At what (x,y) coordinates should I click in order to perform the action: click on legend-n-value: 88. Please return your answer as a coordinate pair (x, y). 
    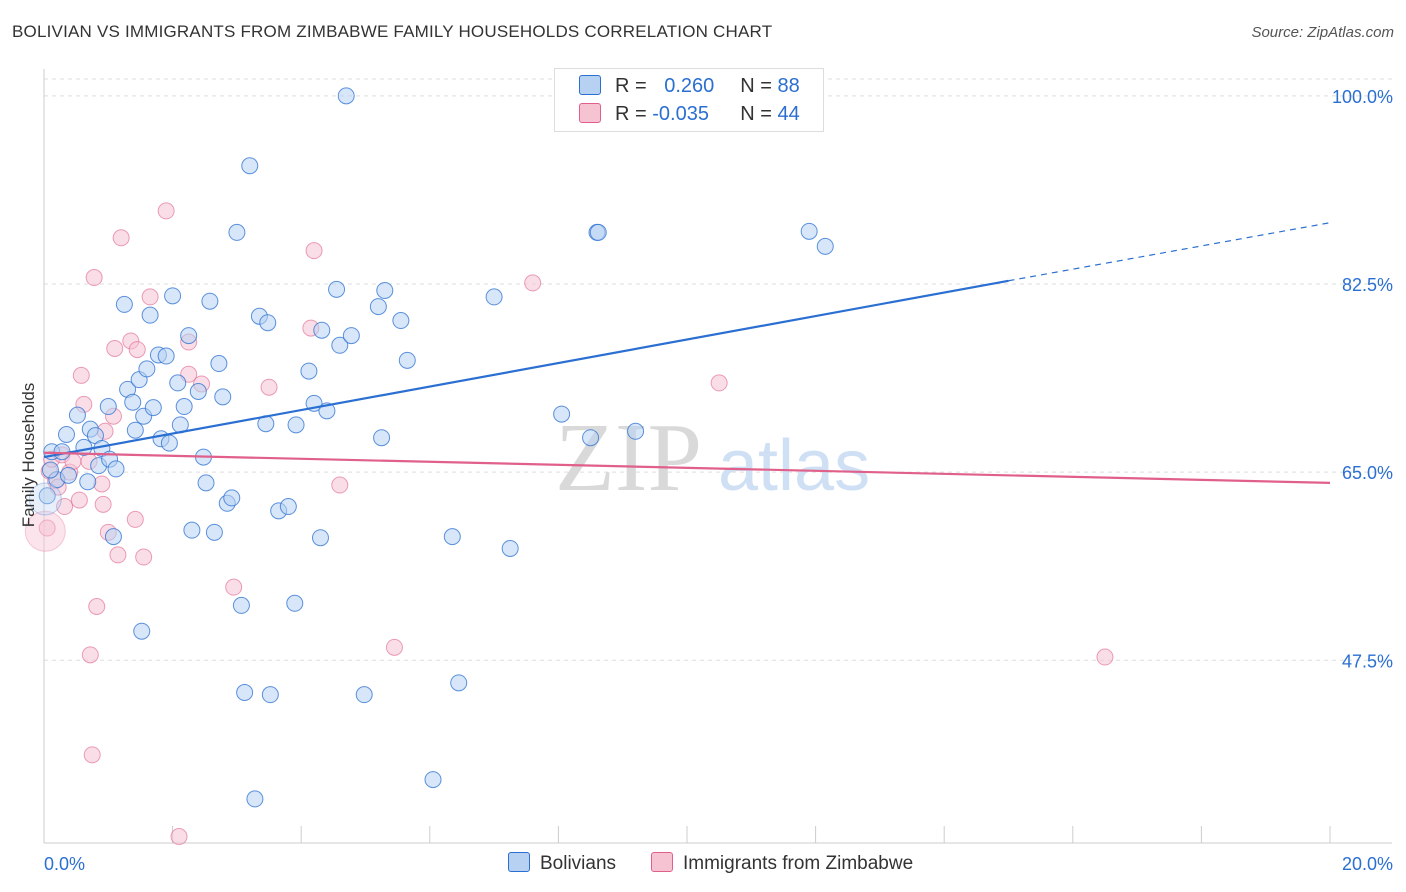
    Looking at the image, I should click on (788, 86).